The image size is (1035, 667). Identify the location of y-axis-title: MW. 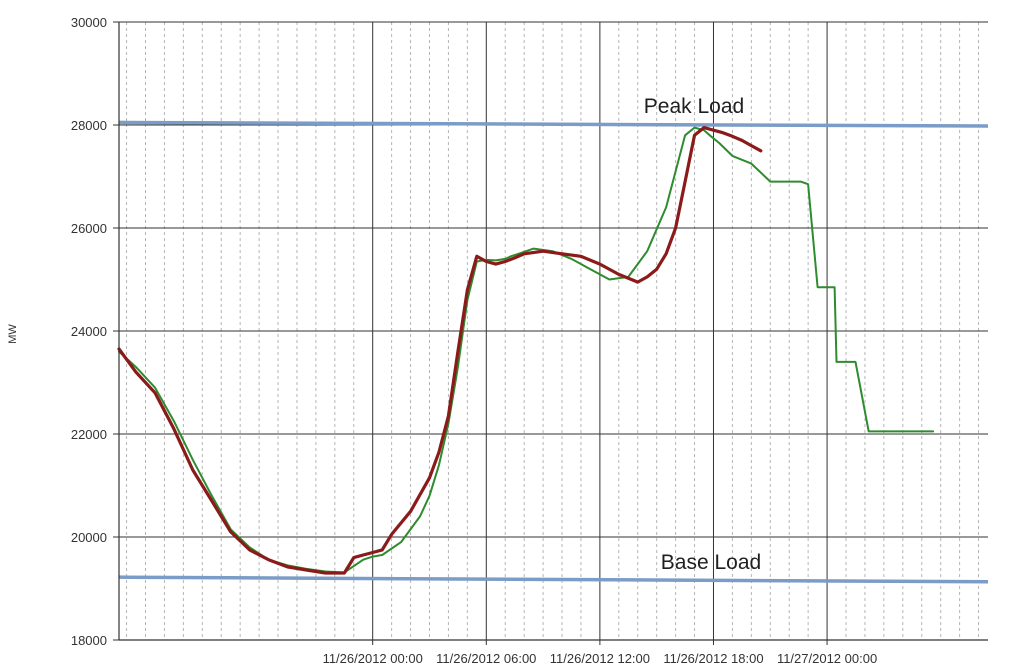
(13, 334).